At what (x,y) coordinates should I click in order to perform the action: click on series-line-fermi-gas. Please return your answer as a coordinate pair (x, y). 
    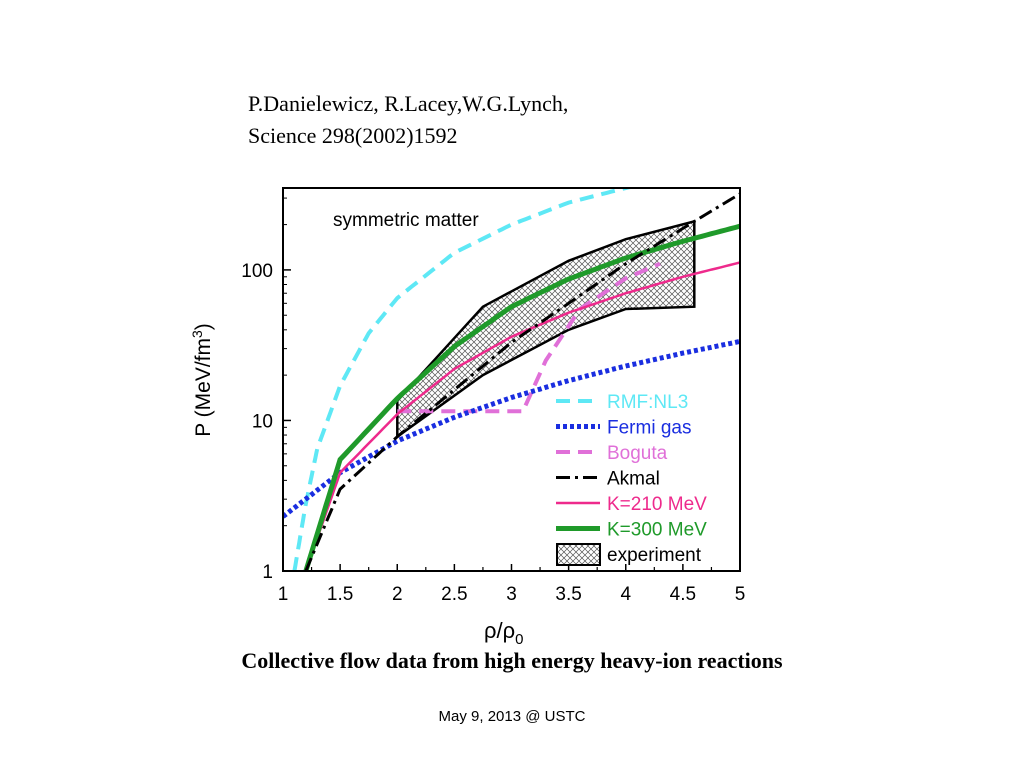
    Looking at the image, I should click on (511, 428).